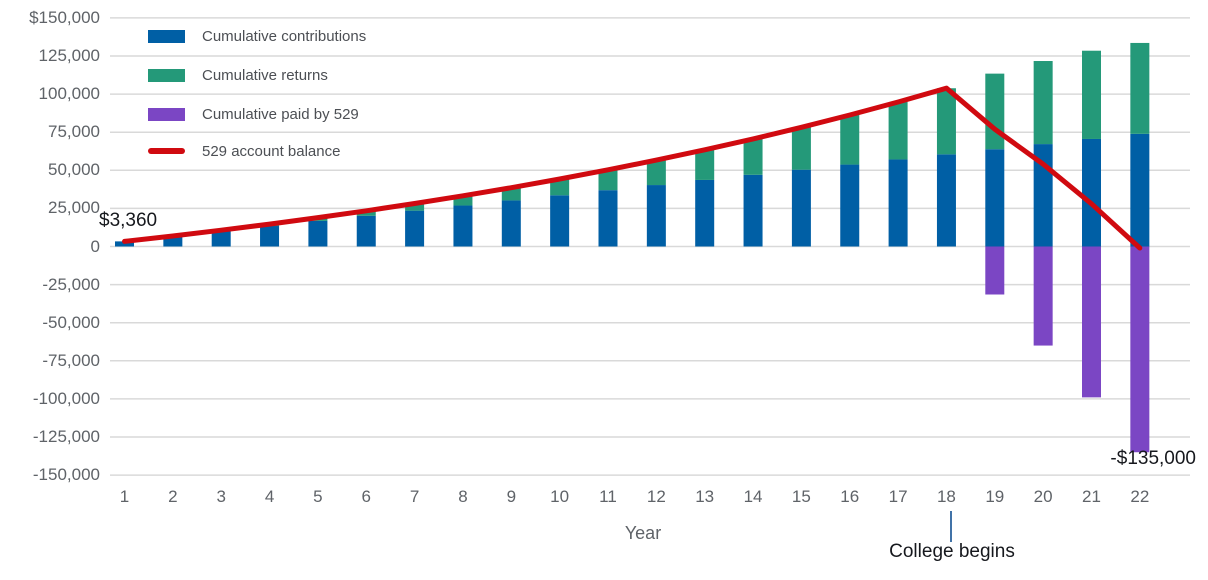 The image size is (1208, 580). What do you see at coordinates (166, 151) in the screenshot?
I see `legend-swatch-balance-line-icon` at bounding box center [166, 151].